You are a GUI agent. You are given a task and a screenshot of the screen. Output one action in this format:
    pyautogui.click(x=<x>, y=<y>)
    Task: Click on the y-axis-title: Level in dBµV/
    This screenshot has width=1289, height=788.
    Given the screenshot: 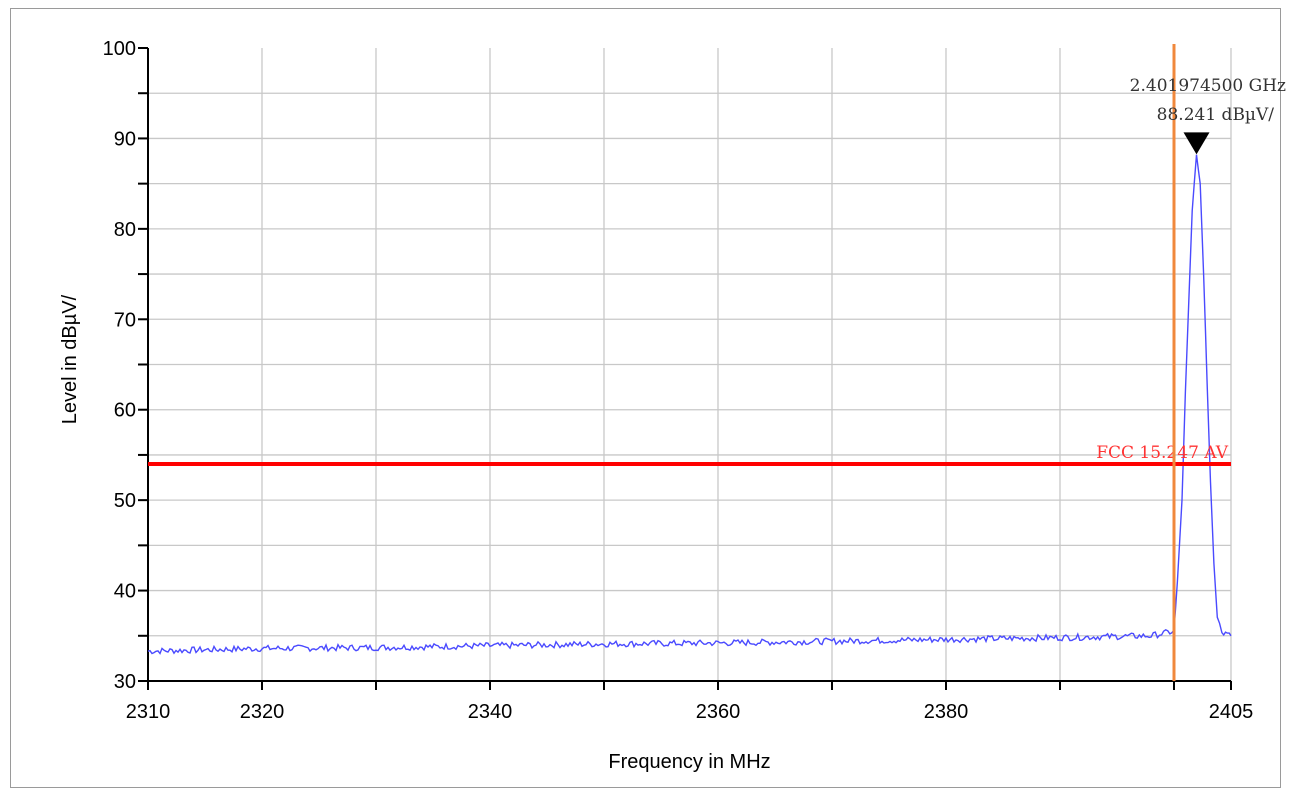 What is the action you would take?
    pyautogui.click(x=70, y=359)
    